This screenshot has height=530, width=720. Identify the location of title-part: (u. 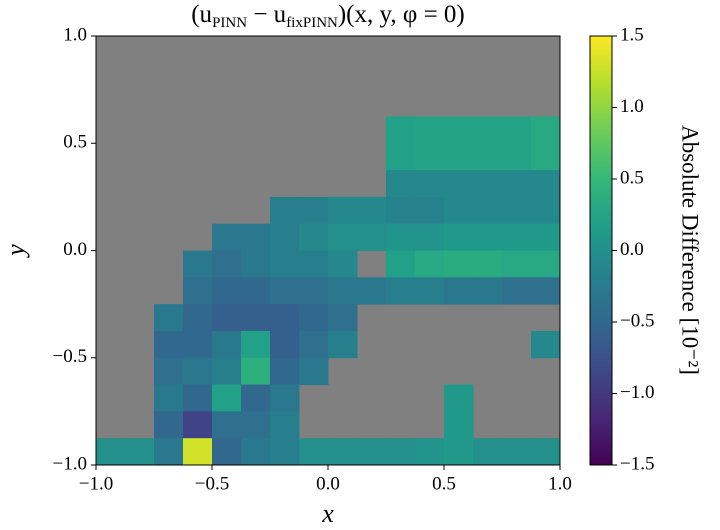
(201, 14).